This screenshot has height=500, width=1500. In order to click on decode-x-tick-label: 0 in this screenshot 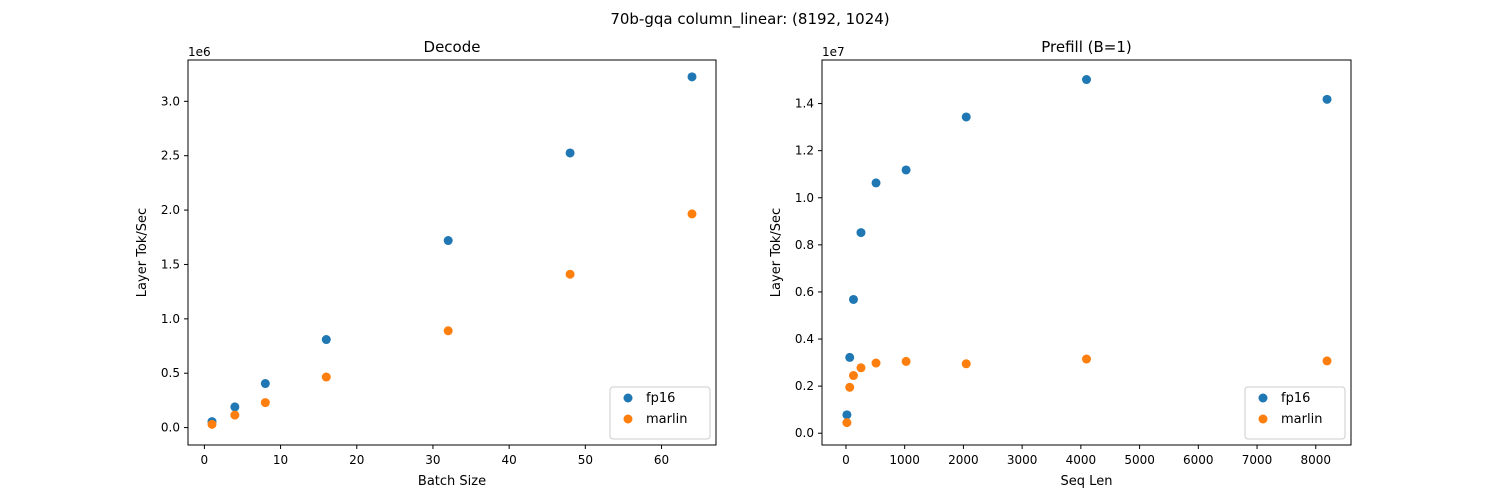, I will do `click(205, 460)`.